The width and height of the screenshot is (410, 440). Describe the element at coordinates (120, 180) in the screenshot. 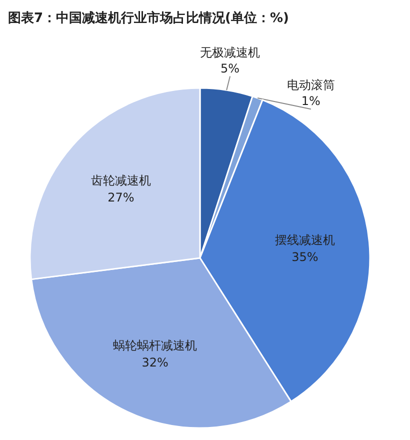

I see `slice-label: 齿轮减速机` at that location.